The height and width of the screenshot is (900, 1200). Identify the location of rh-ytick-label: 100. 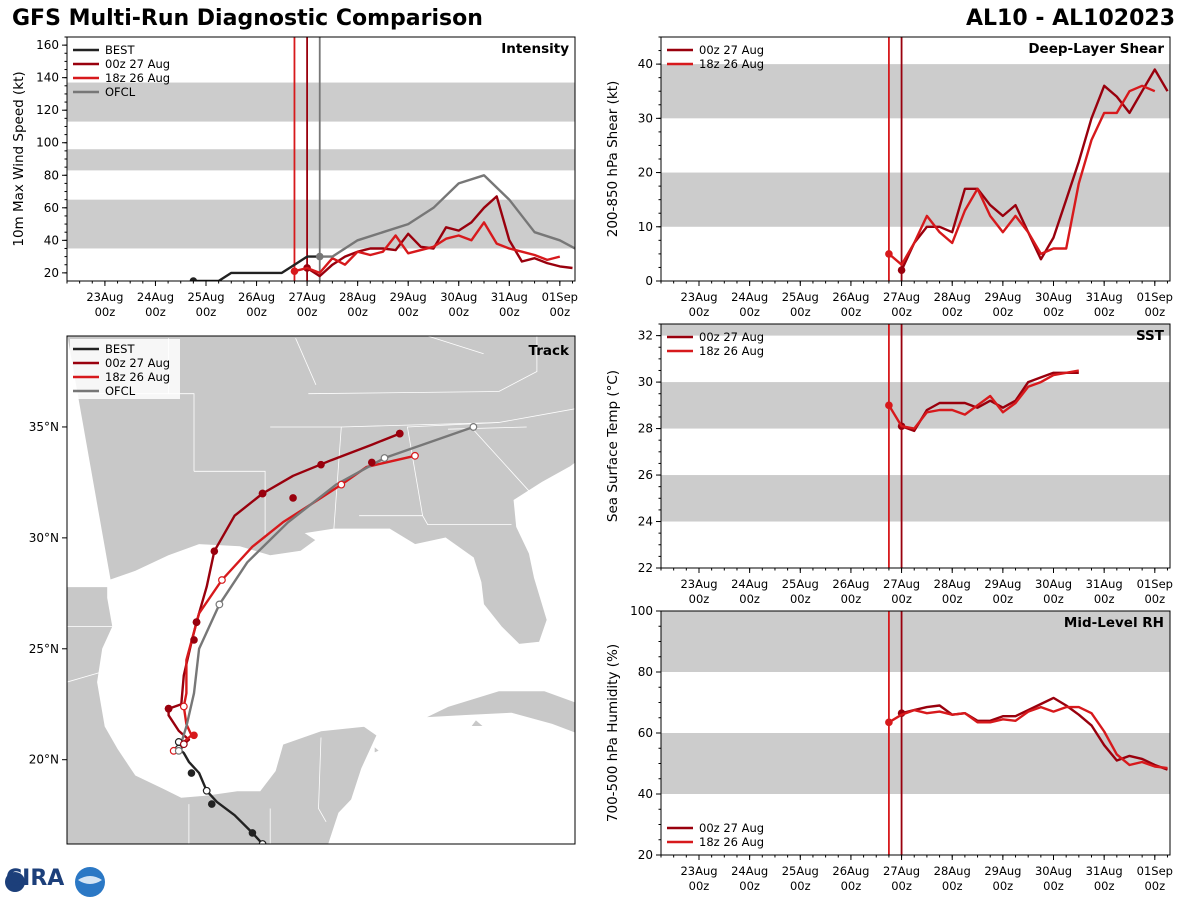
(641, 611).